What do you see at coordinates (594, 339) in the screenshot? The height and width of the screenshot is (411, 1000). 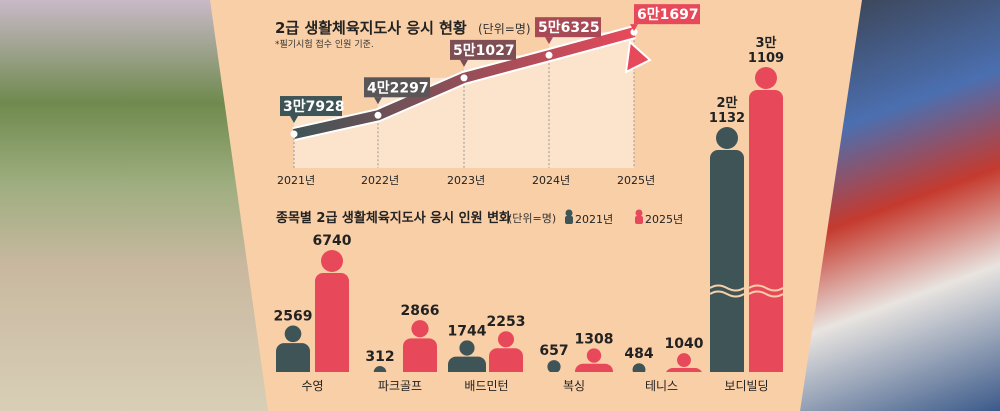 I see `bar-value-label: 1308` at bounding box center [594, 339].